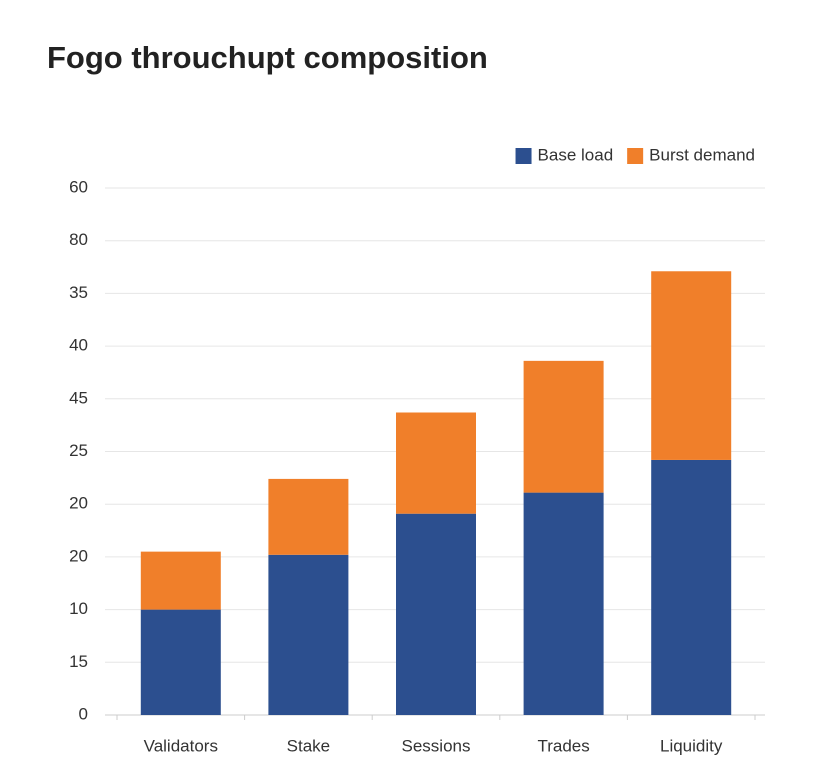  What do you see at coordinates (78, 186) in the screenshot?
I see `y-tick-label: 60` at bounding box center [78, 186].